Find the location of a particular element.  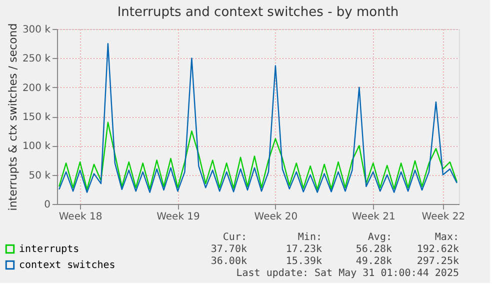

text: 192.62k is located at coordinates (437, 249).